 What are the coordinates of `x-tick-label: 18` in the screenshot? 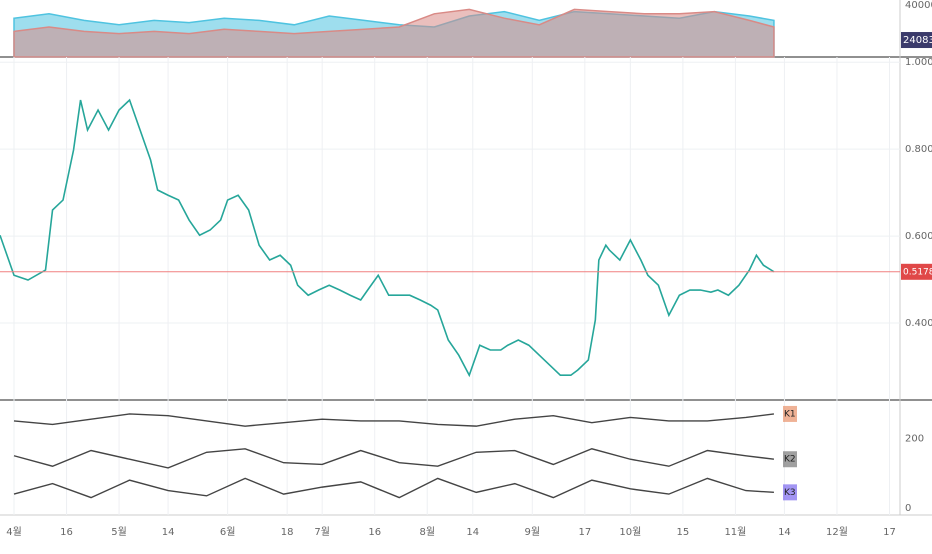 It's located at (287, 532).